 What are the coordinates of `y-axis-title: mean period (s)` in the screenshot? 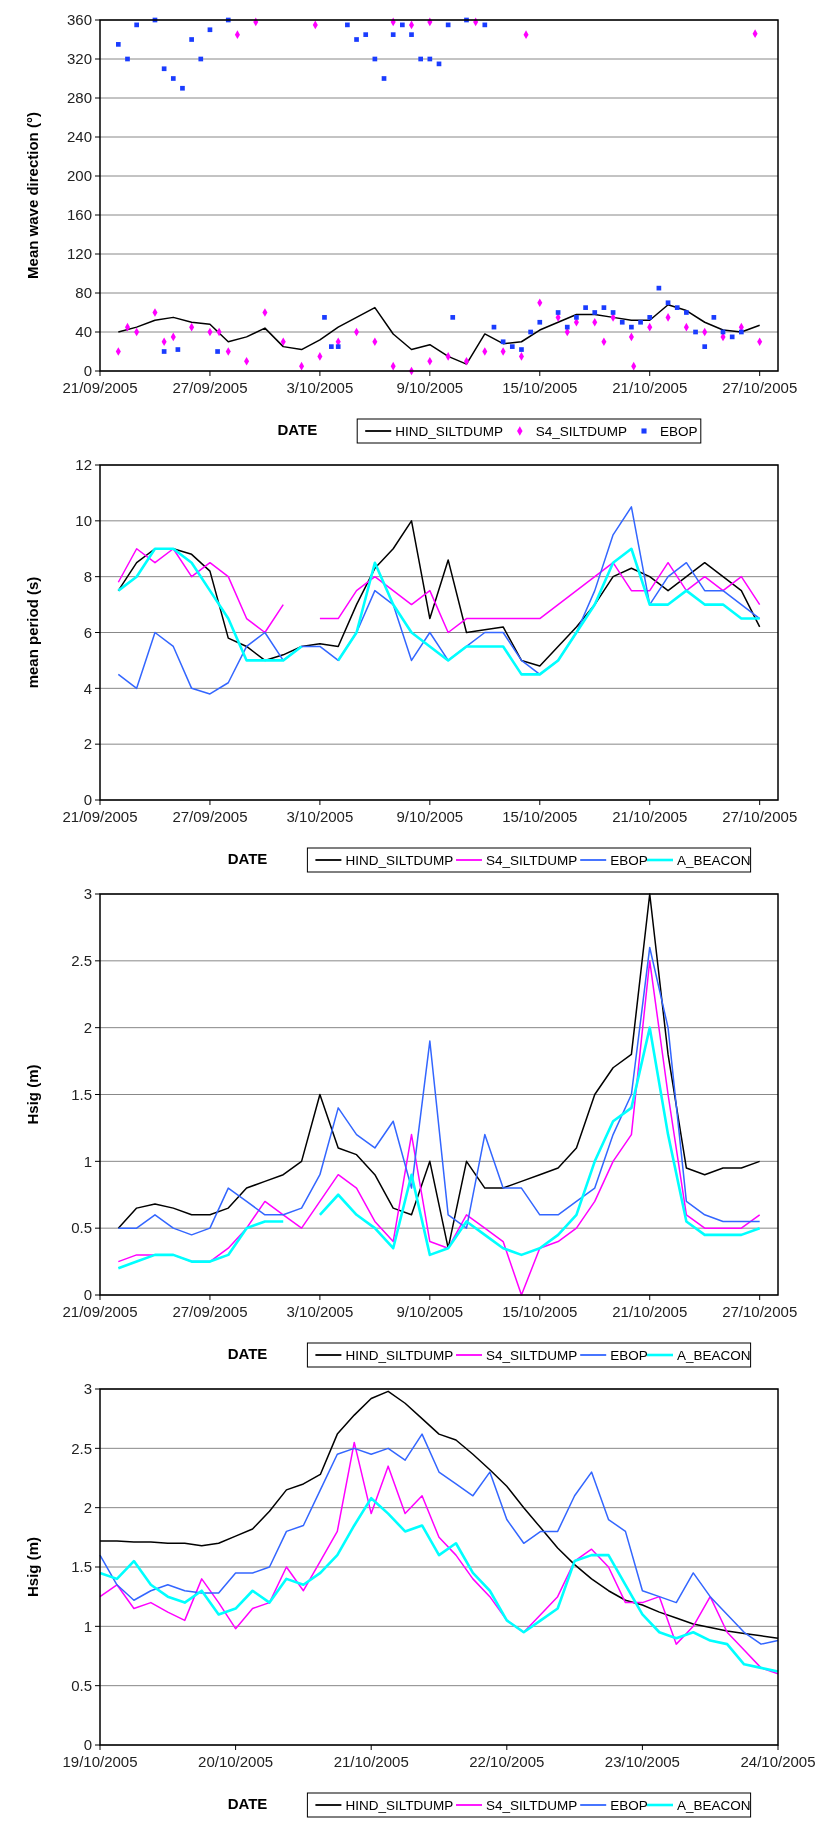 It's located at (32, 632).